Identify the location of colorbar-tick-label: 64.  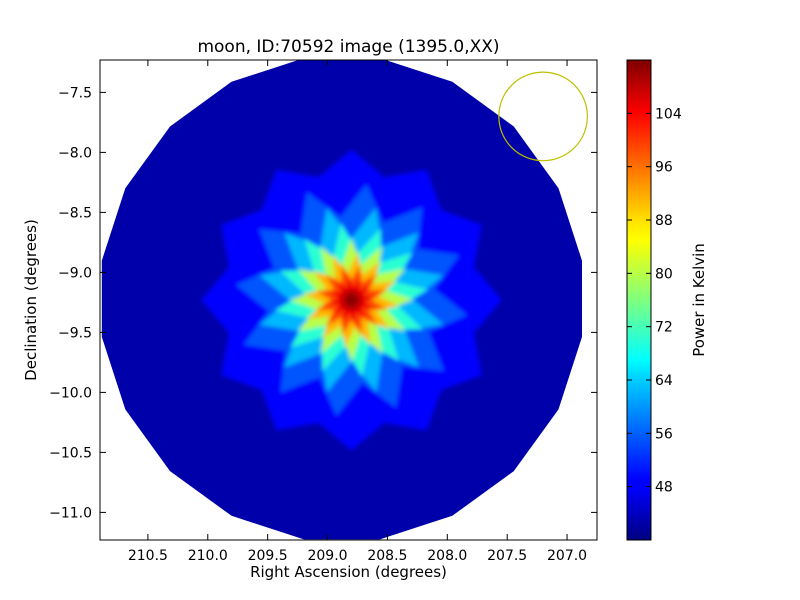
(664, 381).